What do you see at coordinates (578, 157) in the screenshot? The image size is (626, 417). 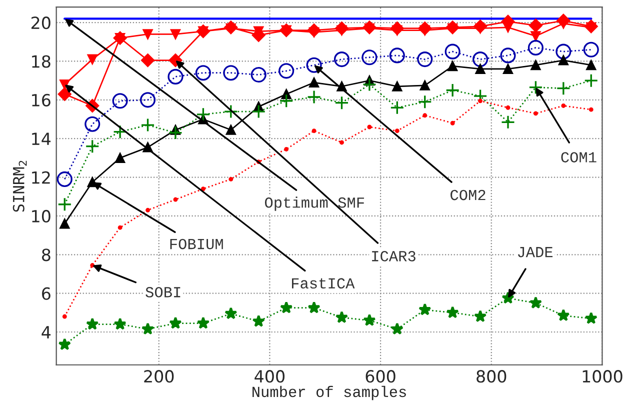 I see `annotation: COM1` at bounding box center [578, 157].